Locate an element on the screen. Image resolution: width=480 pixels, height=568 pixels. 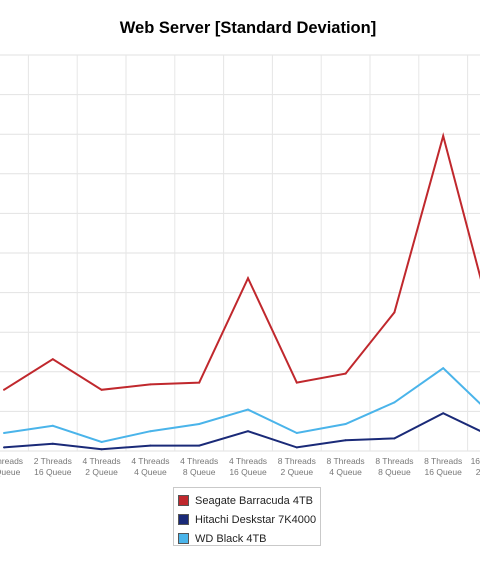
legend-swatch-seagate is located at coordinates (183, 500).